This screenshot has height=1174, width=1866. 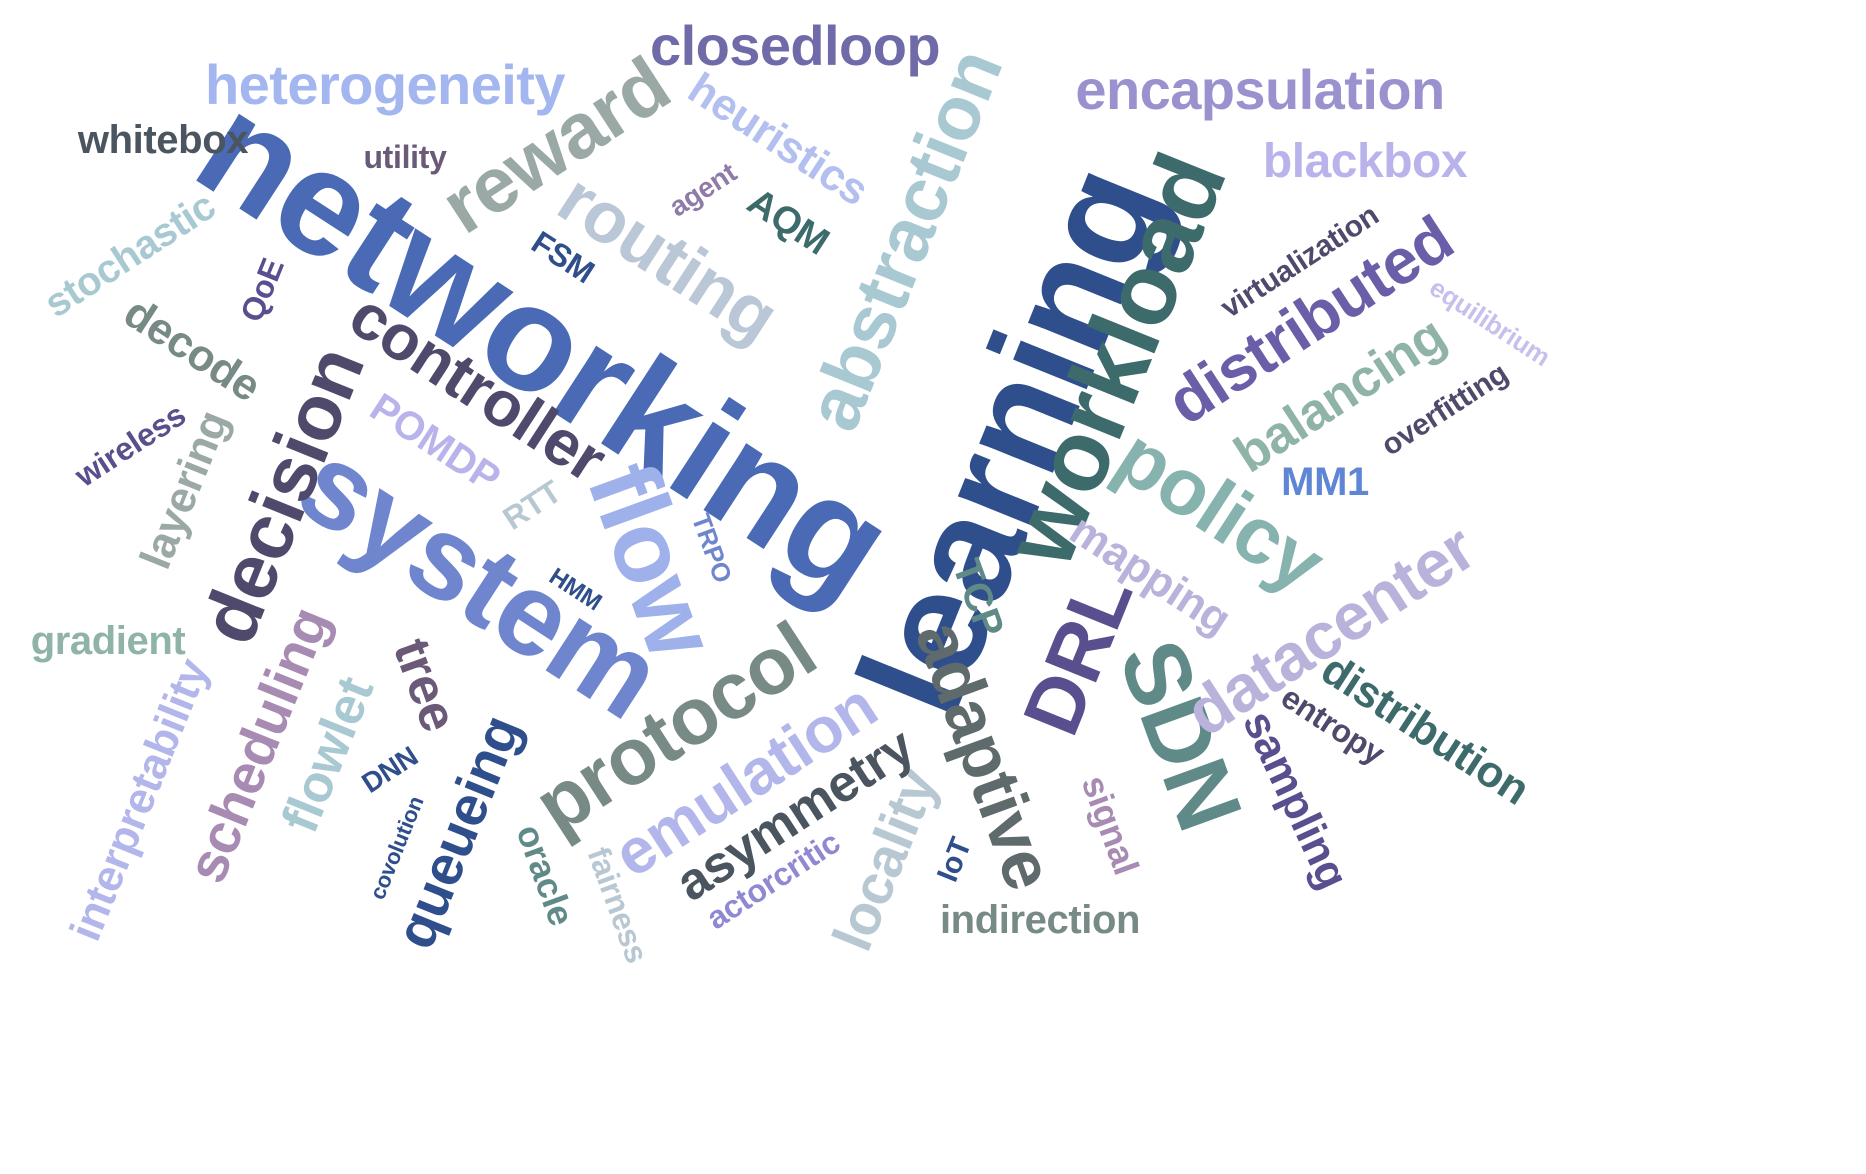 What do you see at coordinates (954, 860) in the screenshot?
I see `cloud-word: IoT` at bounding box center [954, 860].